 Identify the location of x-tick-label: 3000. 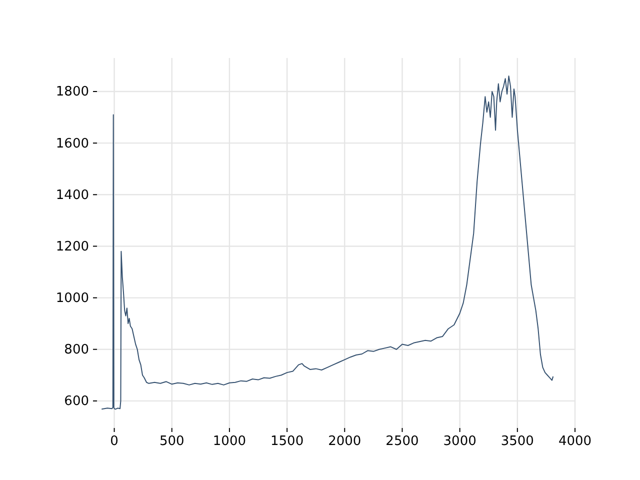
(459, 442).